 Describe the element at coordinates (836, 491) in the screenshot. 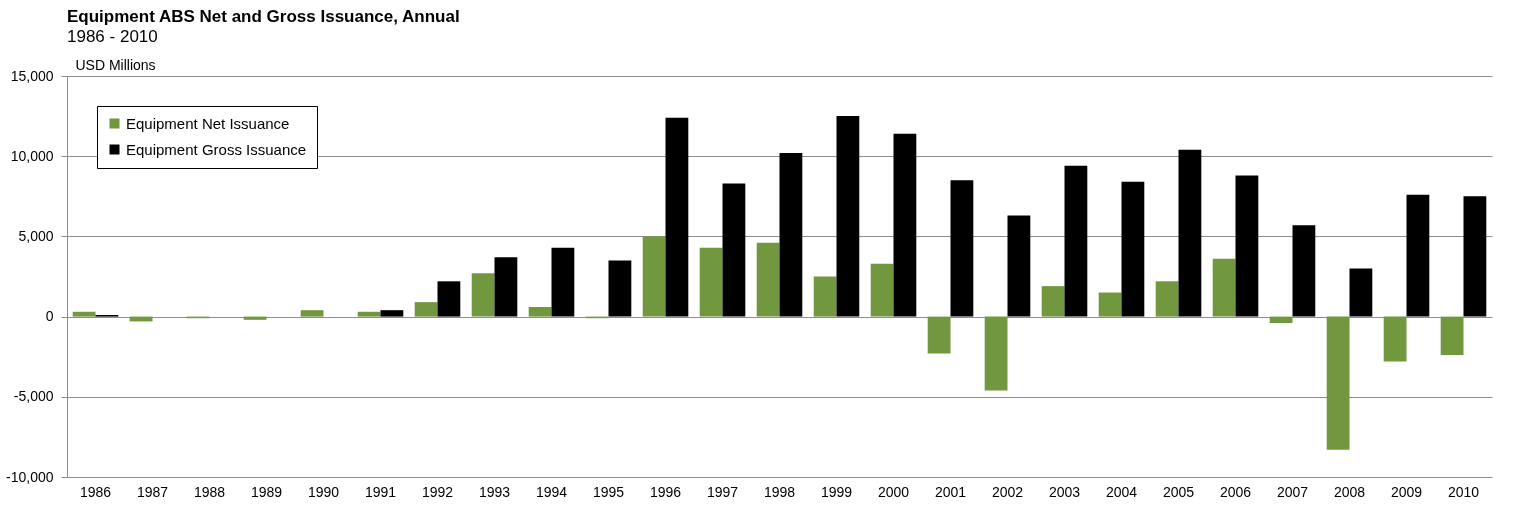

I see `x-tick-label: 1999` at that location.